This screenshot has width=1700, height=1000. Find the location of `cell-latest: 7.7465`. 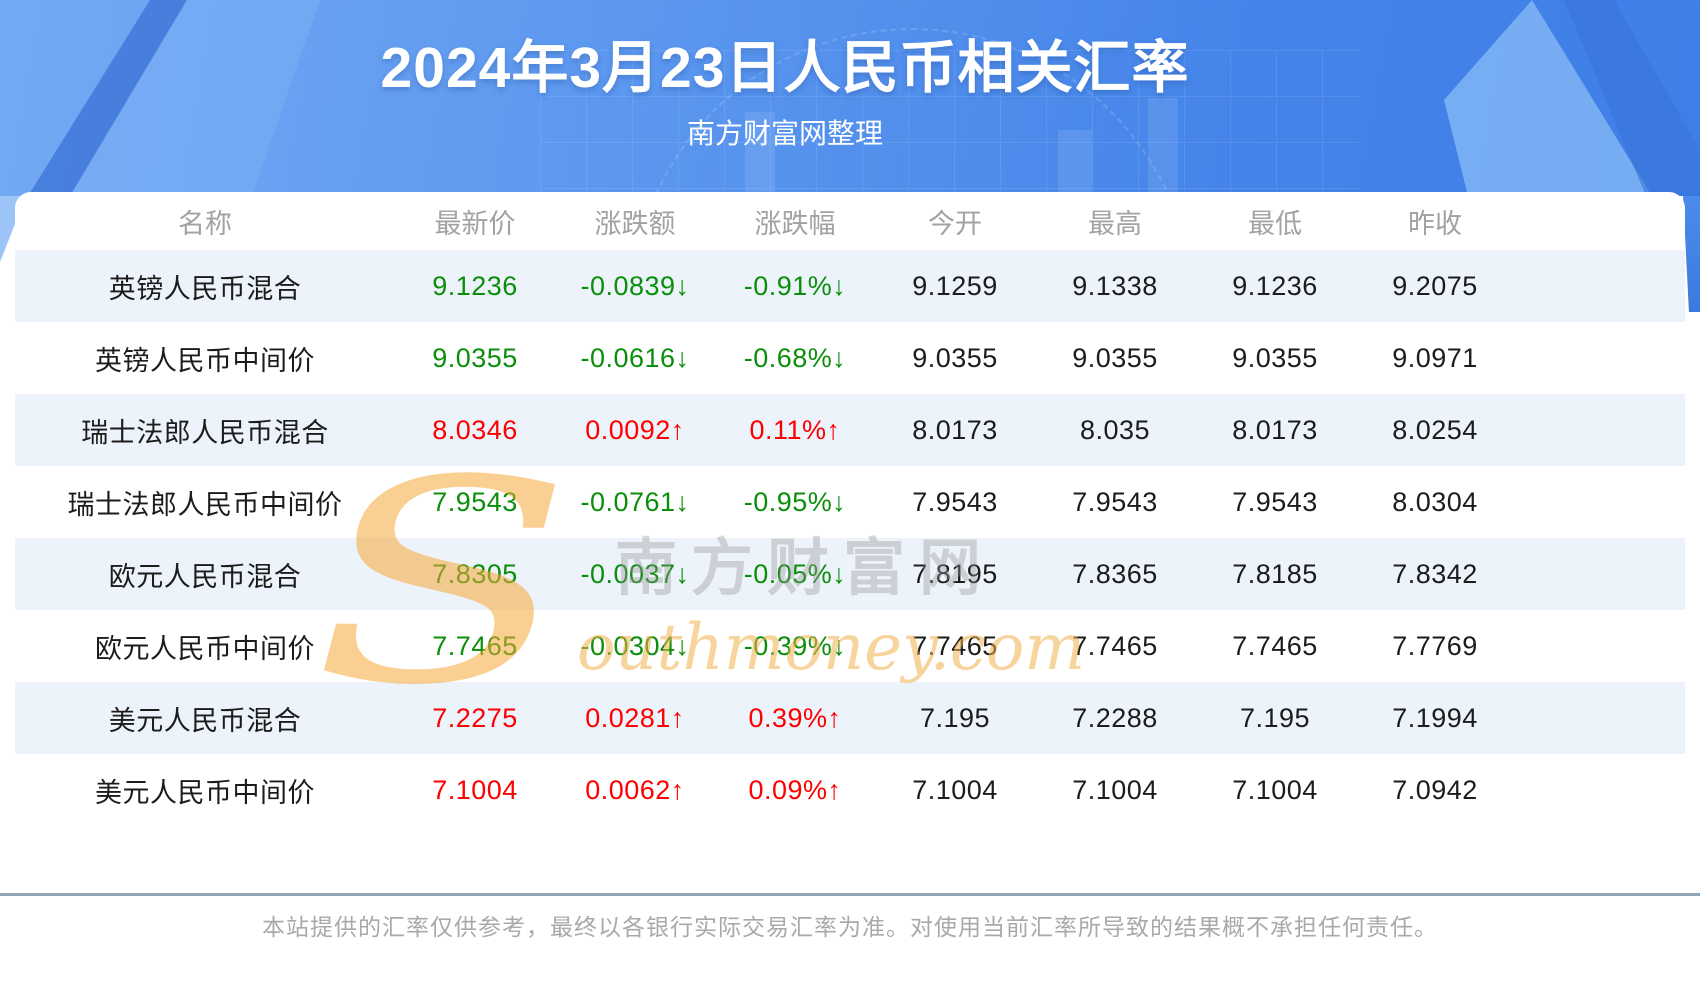

cell-latest: 7.7465 is located at coordinates (475, 645).